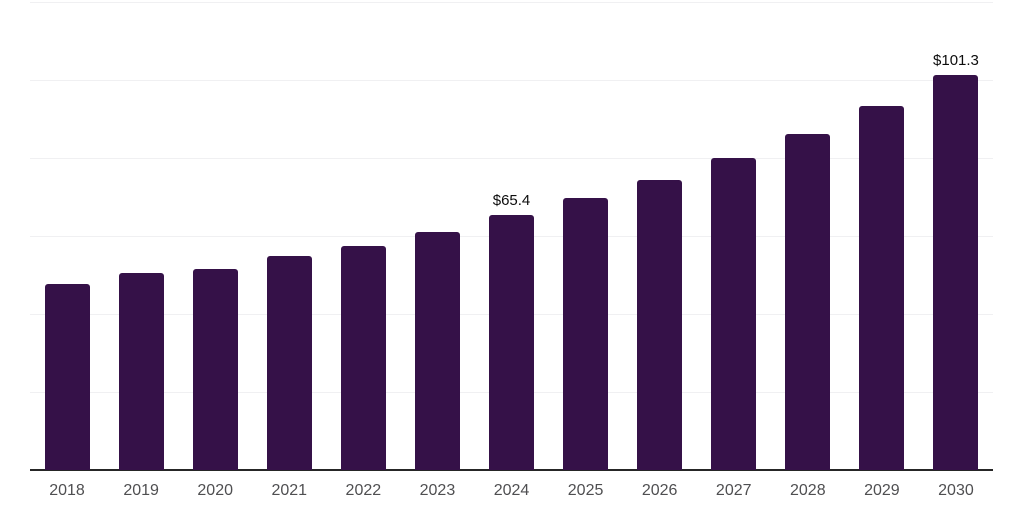  What do you see at coordinates (882, 287) in the screenshot?
I see `bar-2029` at bounding box center [882, 287].